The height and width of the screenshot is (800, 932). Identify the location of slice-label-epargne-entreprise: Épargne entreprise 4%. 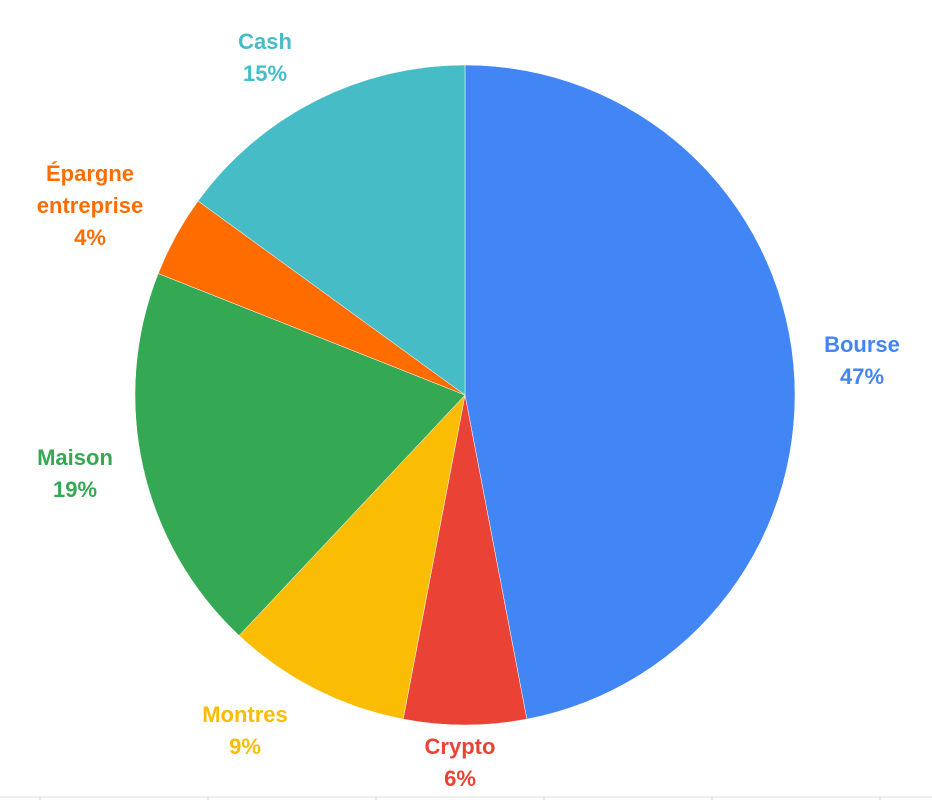
(90, 205).